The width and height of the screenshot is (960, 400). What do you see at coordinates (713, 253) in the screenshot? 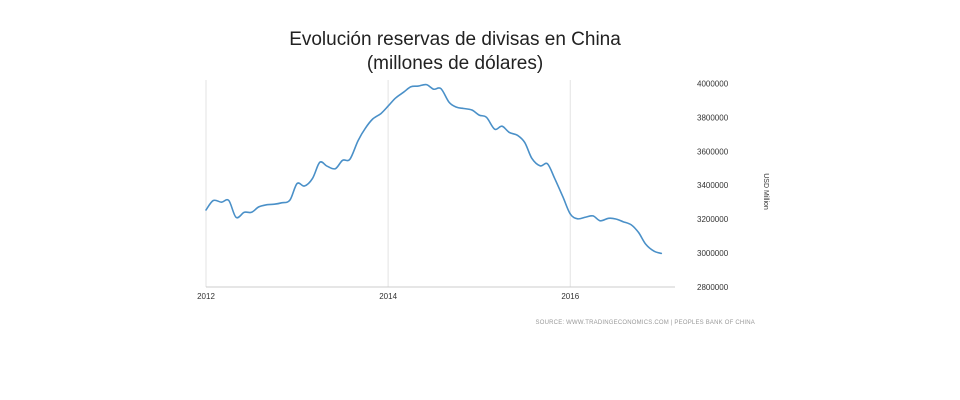
I see `y-tick-label: 3000000` at bounding box center [713, 253].